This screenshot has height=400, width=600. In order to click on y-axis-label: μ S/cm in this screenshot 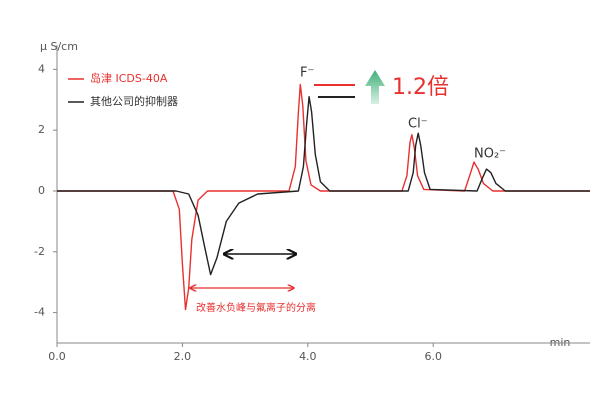, I will do `click(59, 46)`.